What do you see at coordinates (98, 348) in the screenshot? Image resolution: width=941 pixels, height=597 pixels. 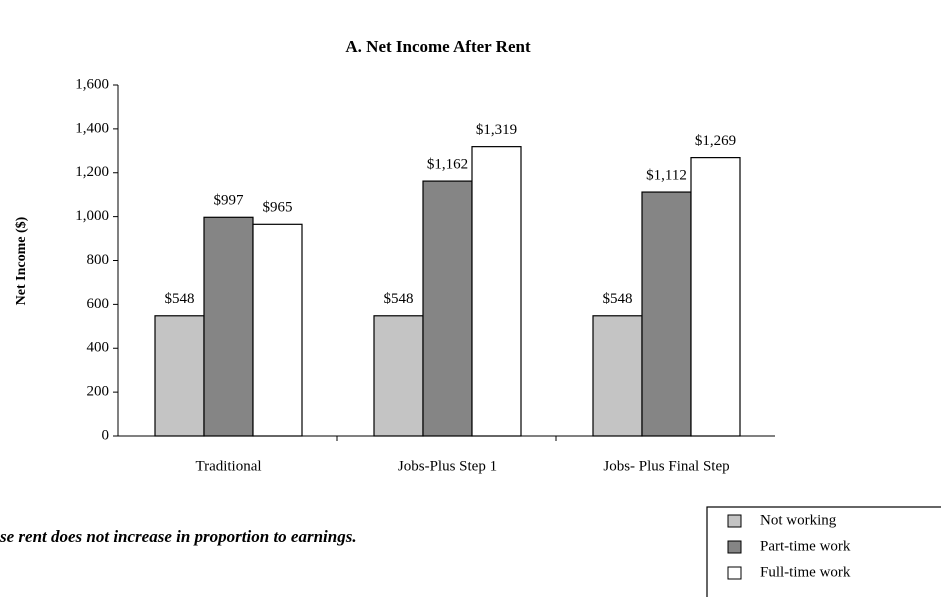 I see `y-tick-label: 400` at bounding box center [98, 348].